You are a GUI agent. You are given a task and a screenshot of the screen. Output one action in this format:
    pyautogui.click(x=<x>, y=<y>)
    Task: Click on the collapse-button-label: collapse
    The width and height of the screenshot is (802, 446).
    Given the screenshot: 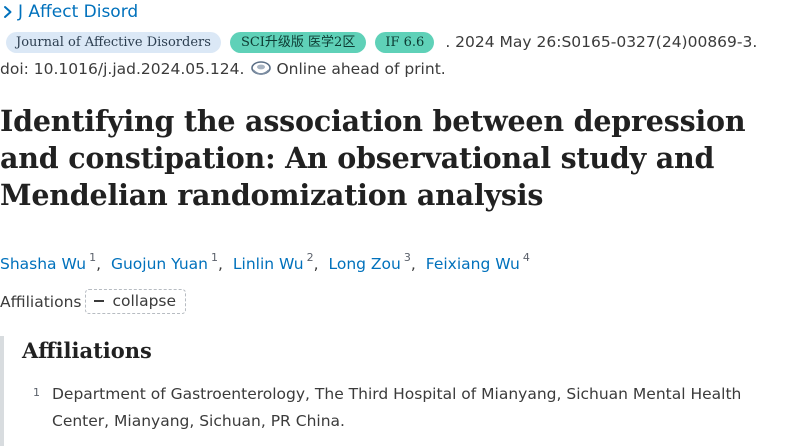 What is the action you would take?
    pyautogui.click(x=144, y=301)
    